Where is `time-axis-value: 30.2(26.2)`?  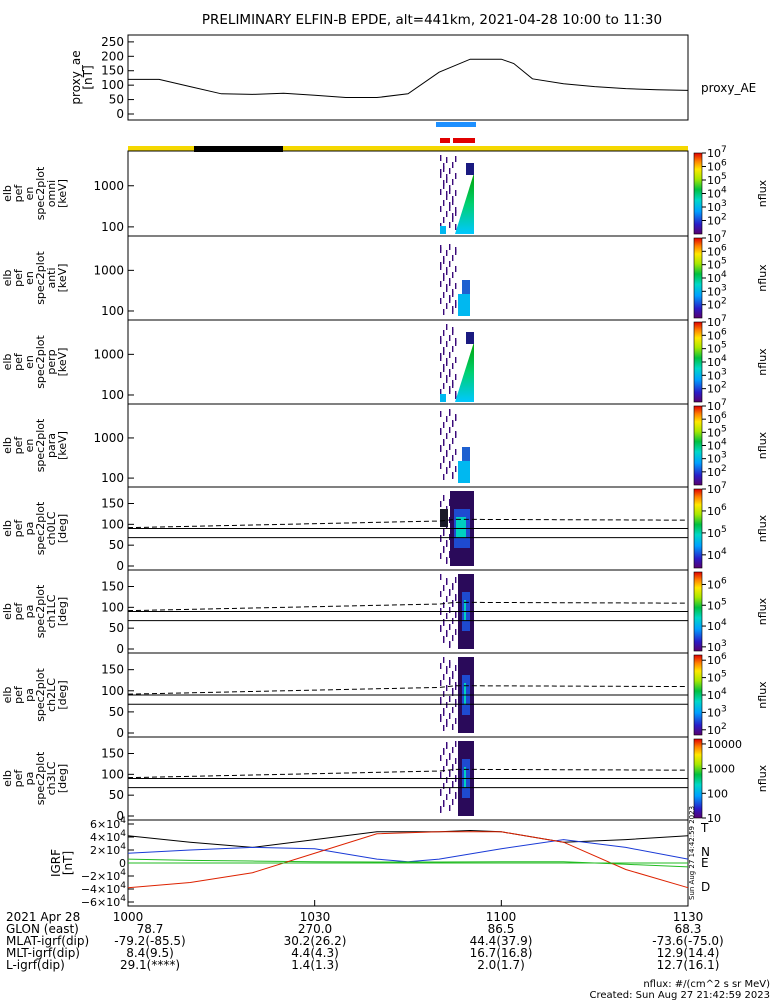
time-axis-value: 30.2(26.2) is located at coordinates (315, 941).